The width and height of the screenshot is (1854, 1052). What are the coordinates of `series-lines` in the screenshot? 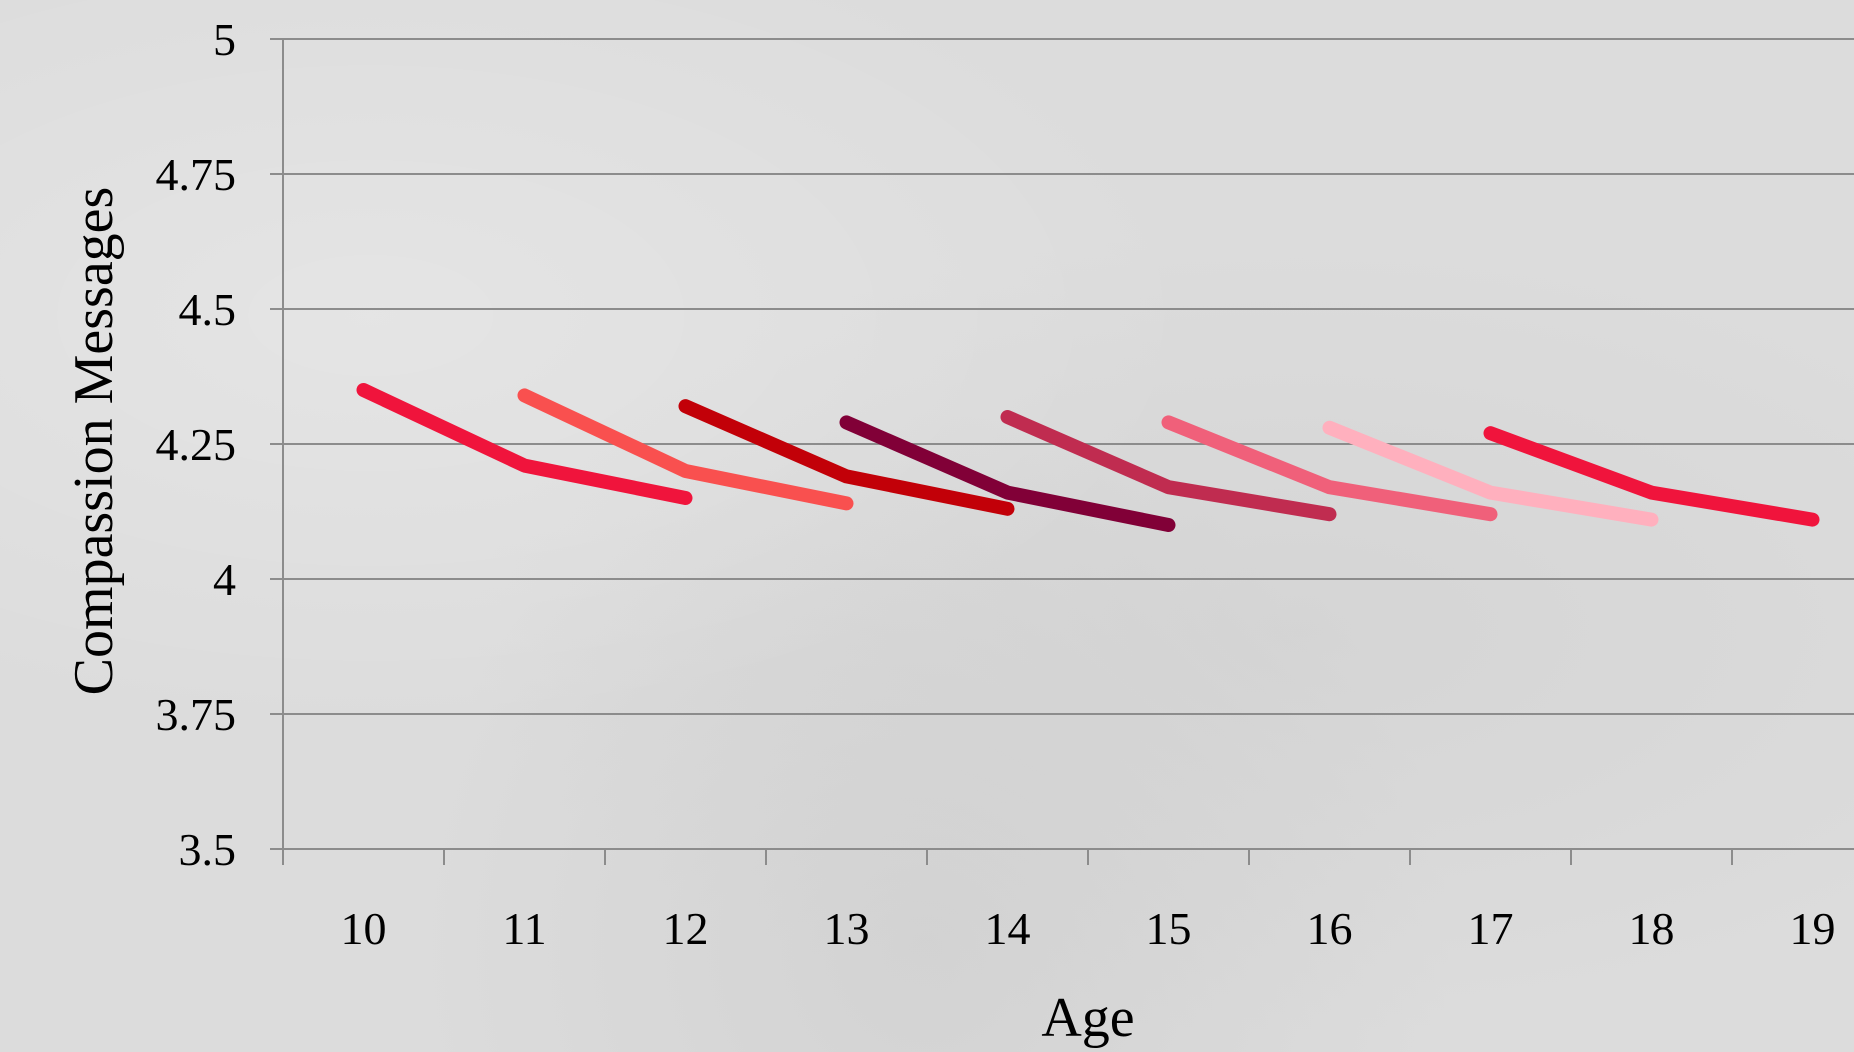 It's located at (1088, 457).